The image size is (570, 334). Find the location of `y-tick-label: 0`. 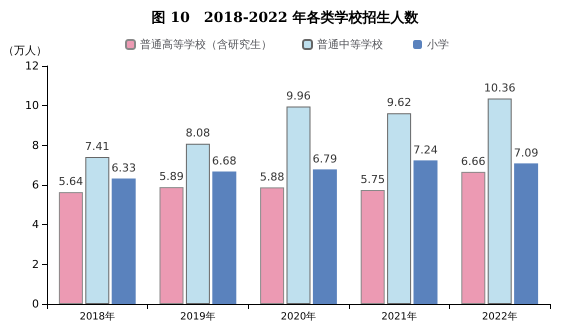

y-tick-label: 0 is located at coordinates (35, 304).